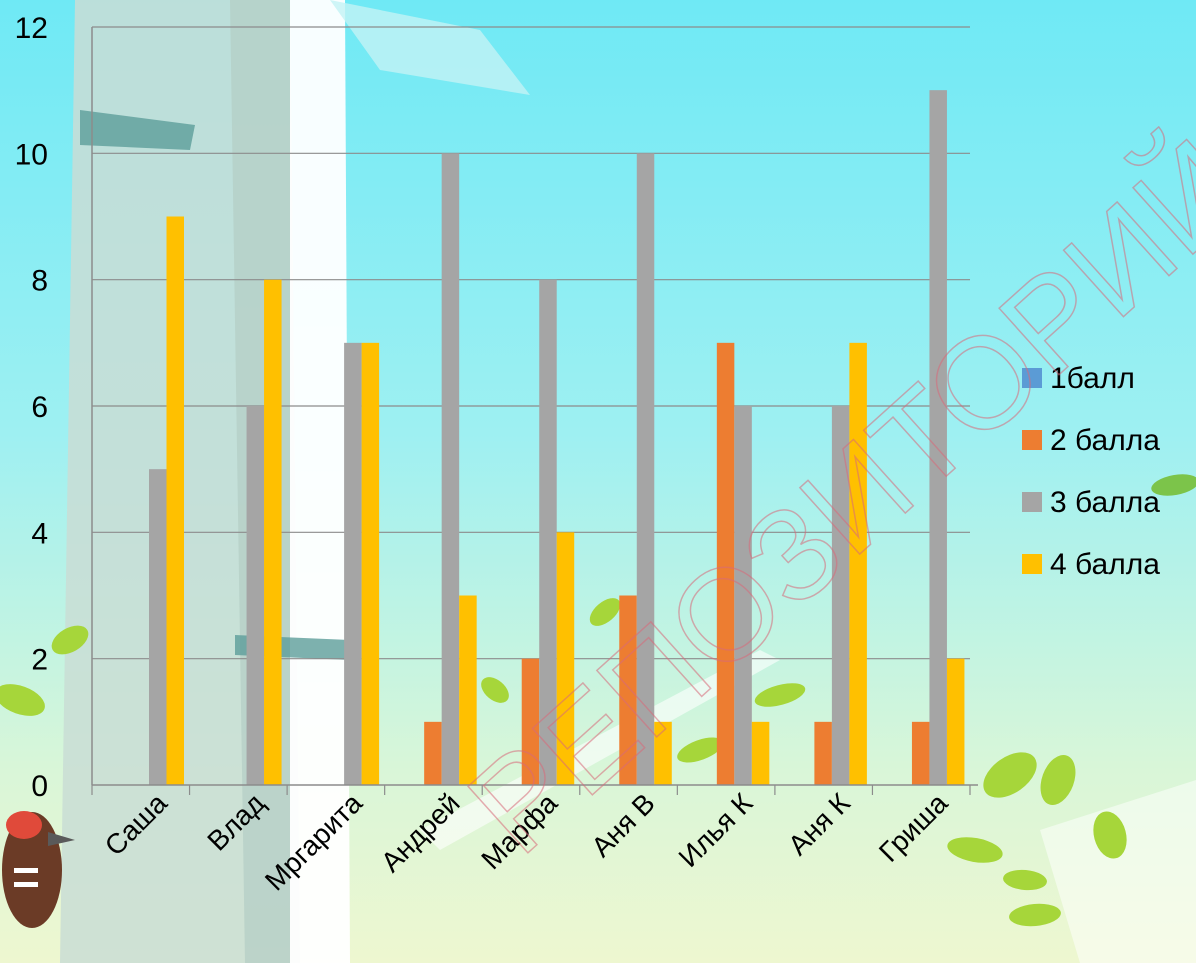 This screenshot has width=1196, height=963. I want to click on legend-label: 3 балла, so click(1105, 502).